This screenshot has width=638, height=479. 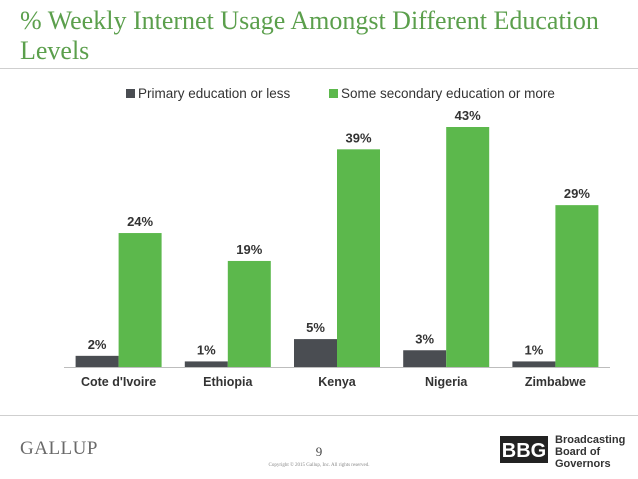 I want to click on page-number: 9, so click(x=319, y=451).